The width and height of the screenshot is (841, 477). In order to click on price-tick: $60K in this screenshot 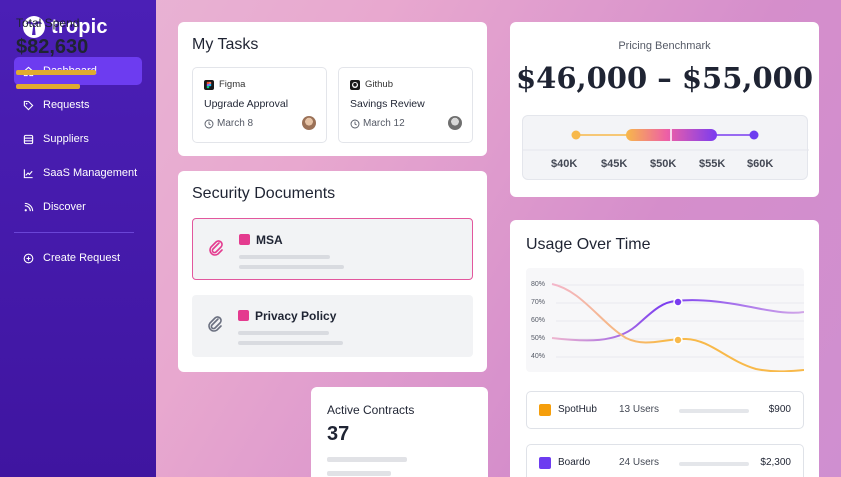, I will do `click(760, 164)`.